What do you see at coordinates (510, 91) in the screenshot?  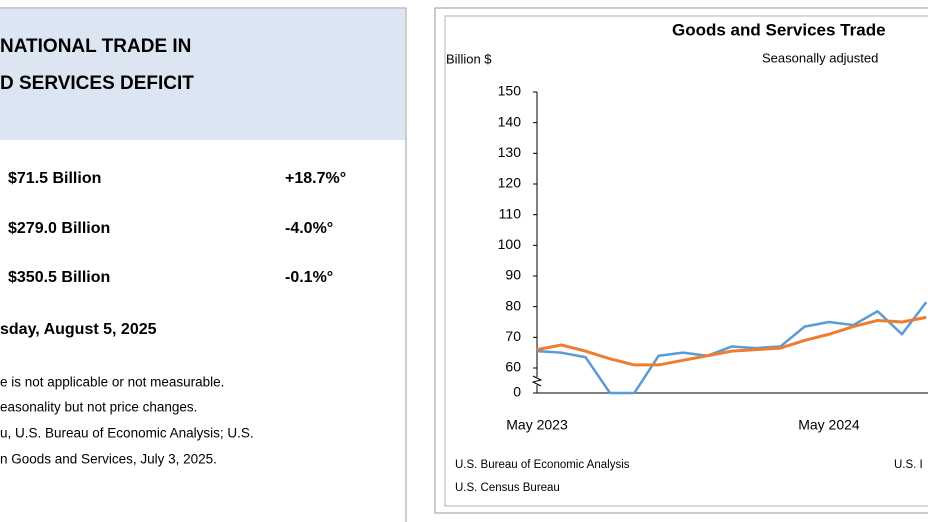 I see `y-tick-label: 150` at bounding box center [510, 91].